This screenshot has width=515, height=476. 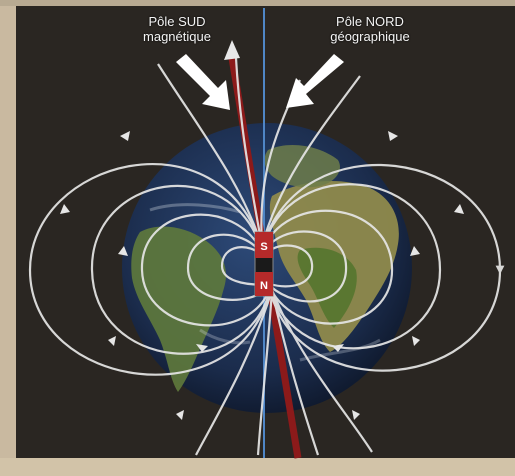 I want to click on axis-arrowhead-icon, so click(x=232, y=50).